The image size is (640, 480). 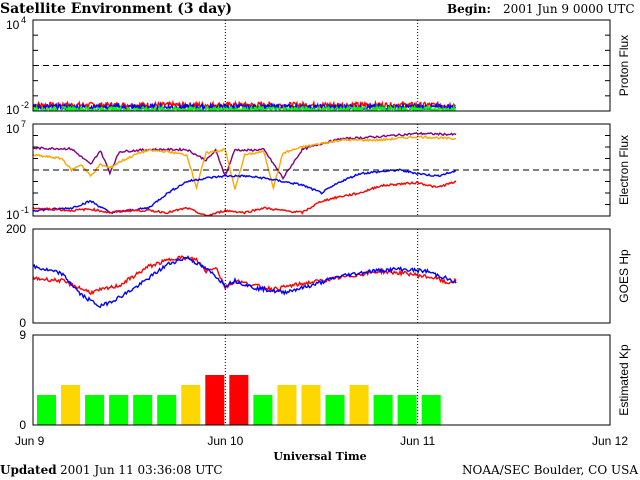 I want to click on updated-value: 2001 Jun 11 03:36:08 UTC, so click(x=141, y=470).